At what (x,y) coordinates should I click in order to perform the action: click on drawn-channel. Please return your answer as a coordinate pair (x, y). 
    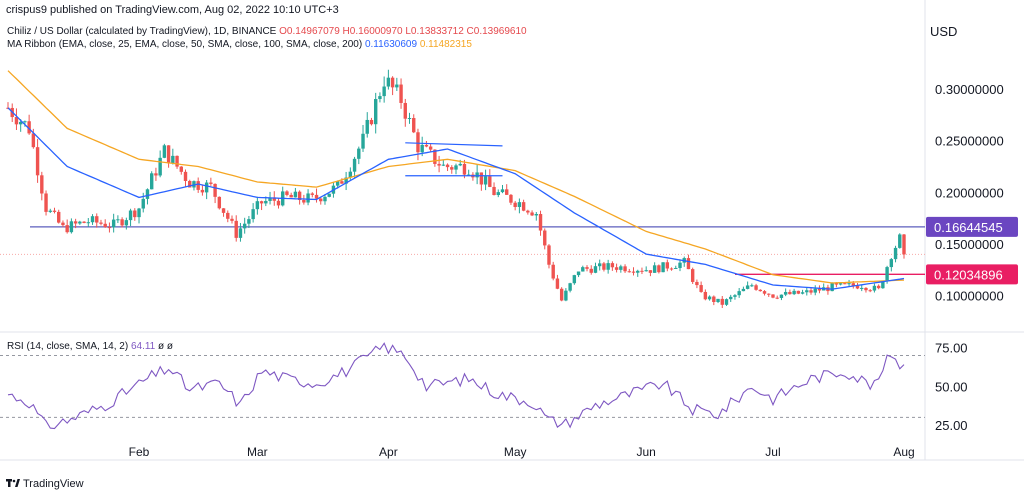
    Looking at the image, I should click on (454, 159).